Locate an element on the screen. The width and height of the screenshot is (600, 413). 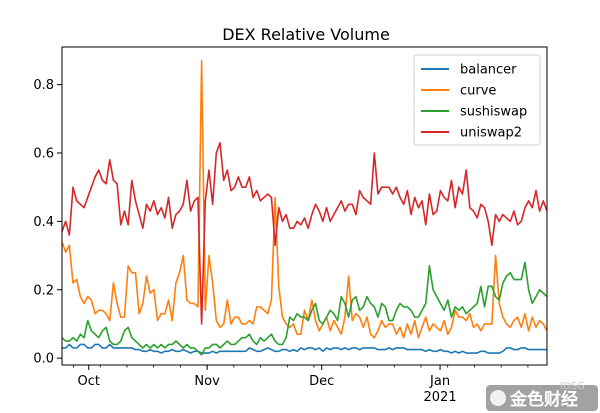
y-tick-label: 0.2 is located at coordinates (43, 290).